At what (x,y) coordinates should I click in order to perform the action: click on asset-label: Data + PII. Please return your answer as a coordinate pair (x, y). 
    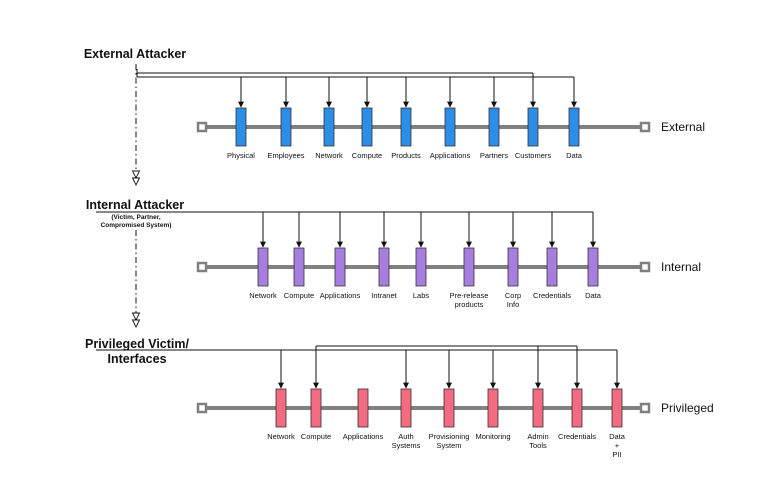
    Looking at the image, I should click on (617, 445).